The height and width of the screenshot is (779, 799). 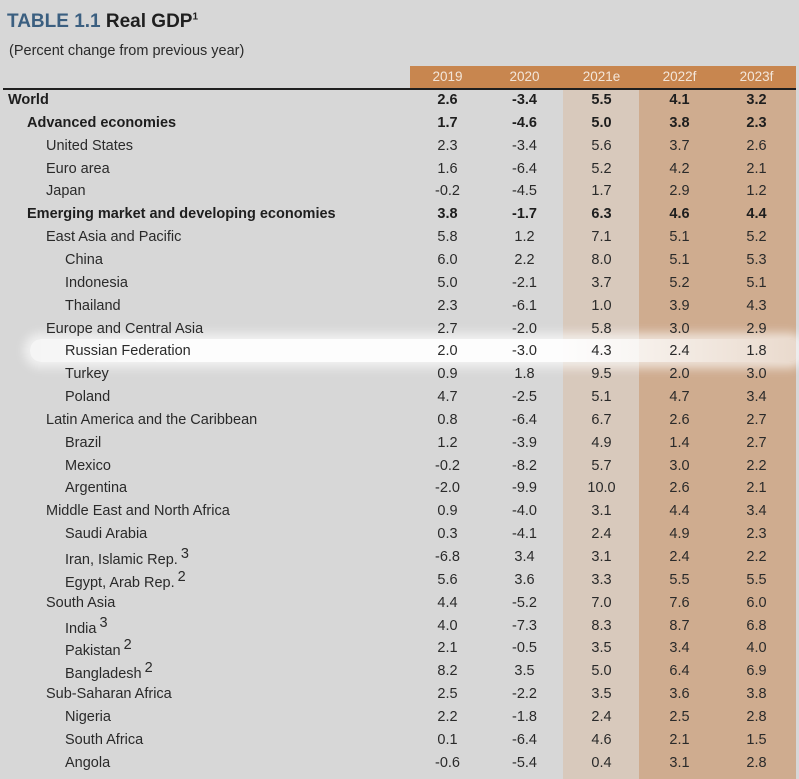 I want to click on cell-2020: -1.7, so click(x=524, y=214).